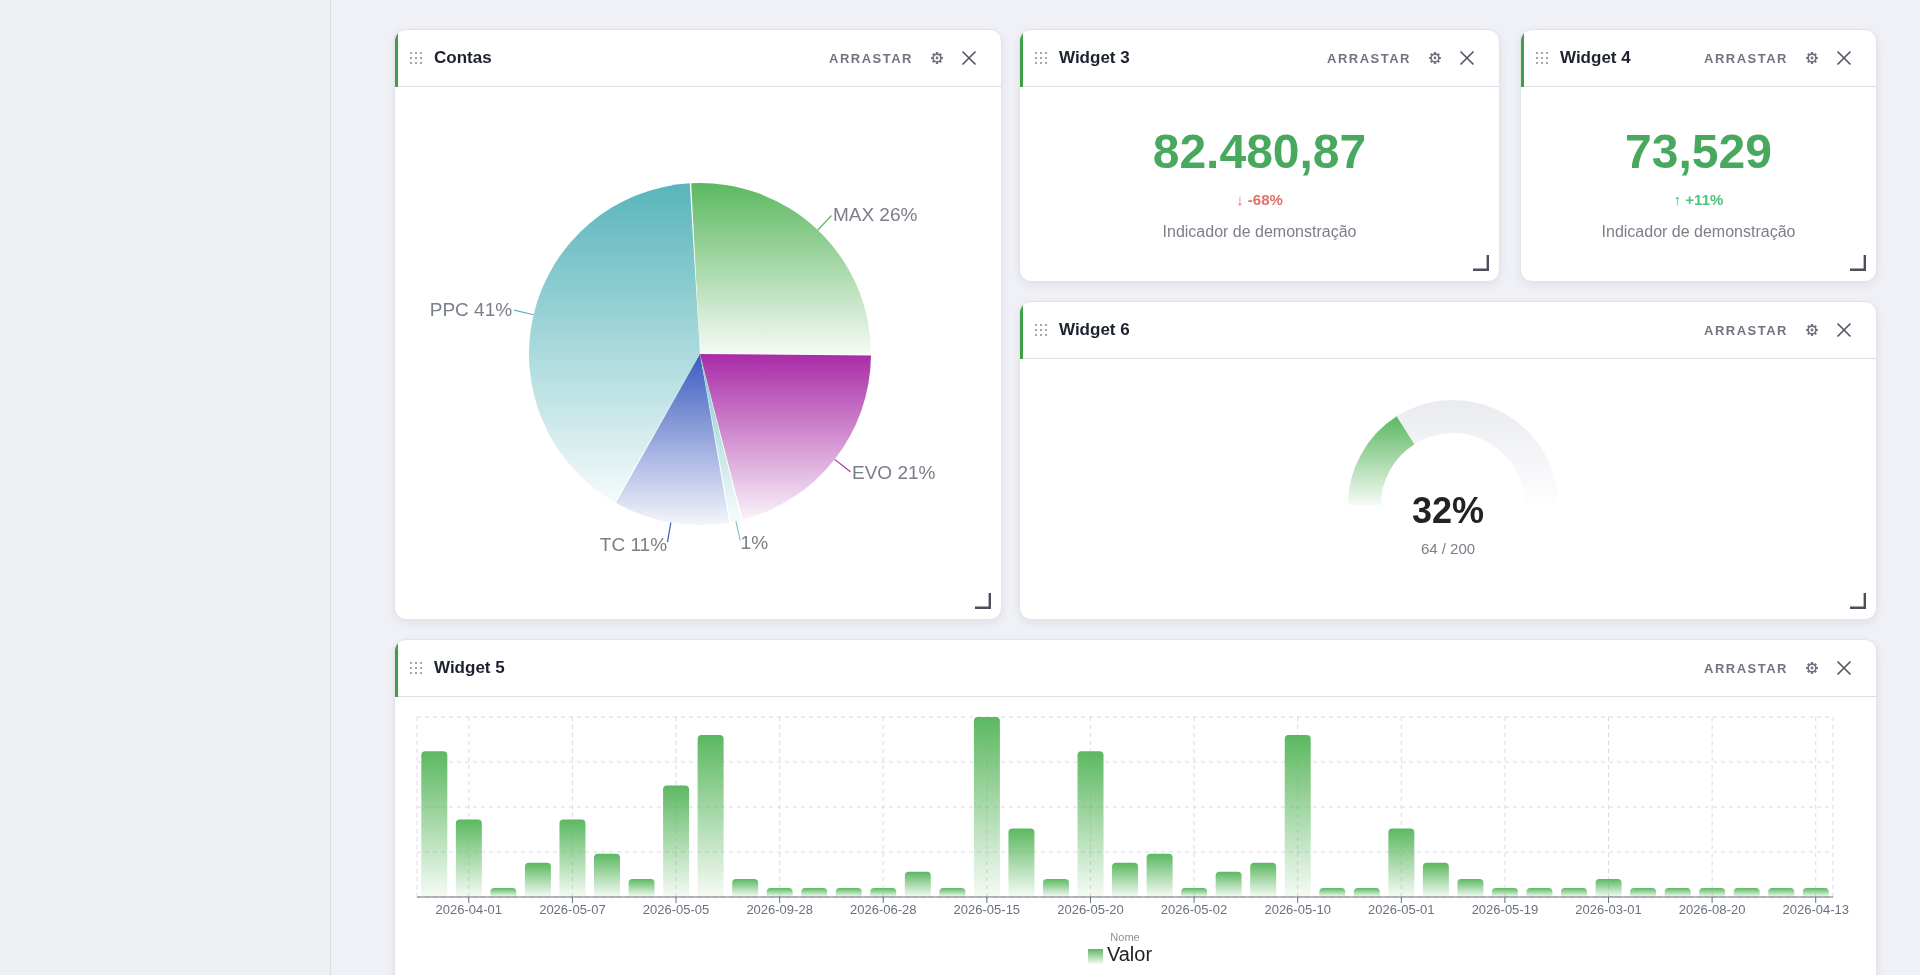 The width and height of the screenshot is (1920, 975). Describe the element at coordinates (676, 910) in the screenshot. I see `x-tick-label: 2026-05-05` at that location.